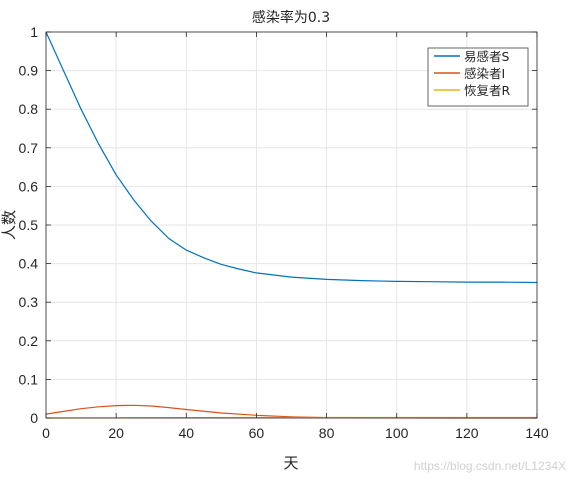 This screenshot has height=481, width=577. Describe the element at coordinates (327, 433) in the screenshot. I see `x-tick-label: 80` at that location.